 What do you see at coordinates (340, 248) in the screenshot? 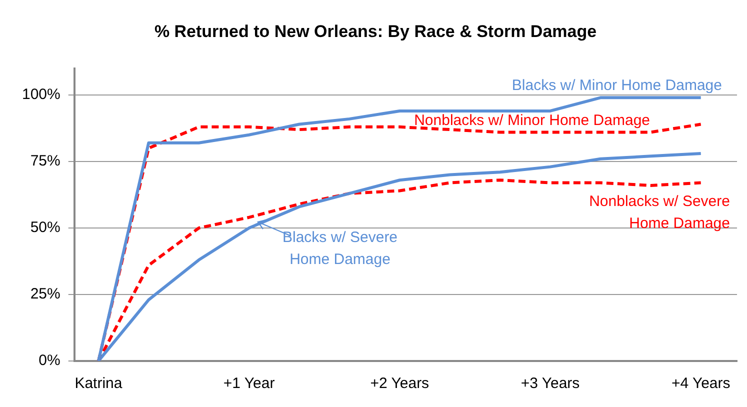
I see `series-label: Blacks w/ Severe Home Damage` at bounding box center [340, 248].